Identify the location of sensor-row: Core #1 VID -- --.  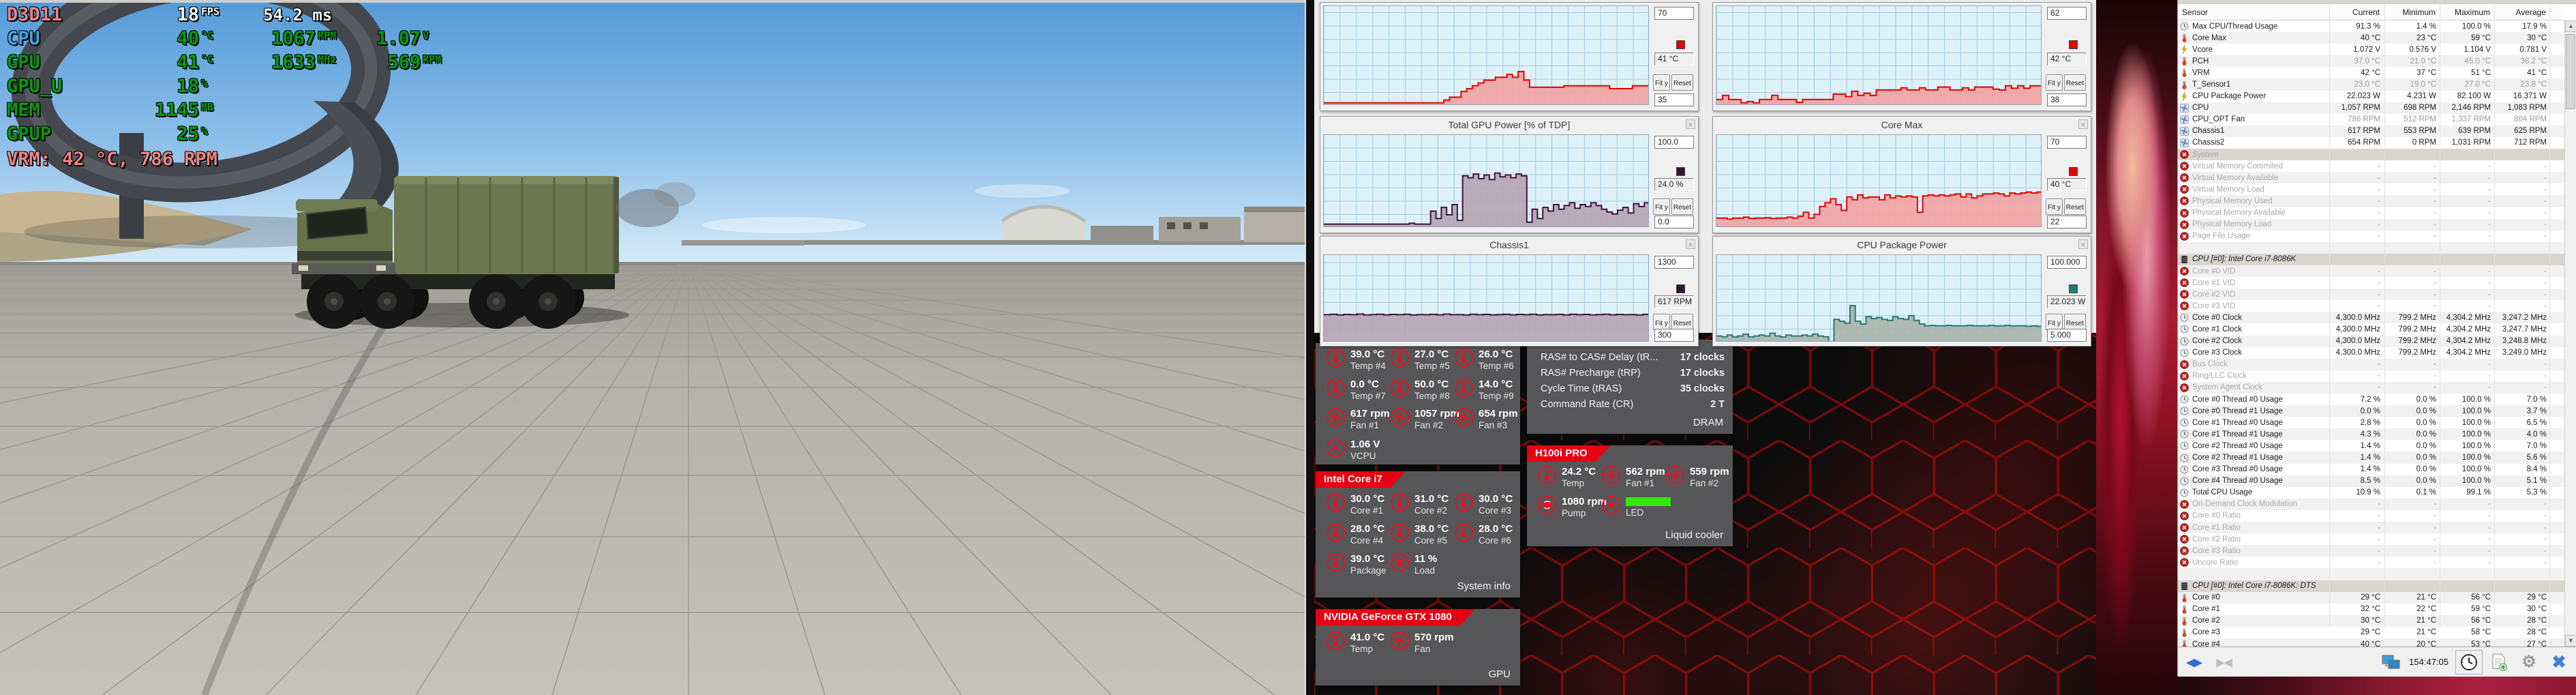
(2371, 283).